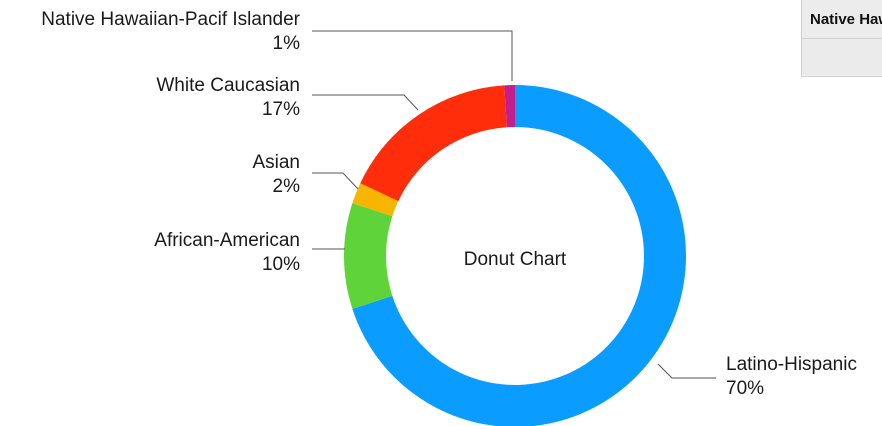 The image size is (882, 426). Describe the element at coordinates (842, 57) in the screenshot. I see `table-empty-cell` at that location.